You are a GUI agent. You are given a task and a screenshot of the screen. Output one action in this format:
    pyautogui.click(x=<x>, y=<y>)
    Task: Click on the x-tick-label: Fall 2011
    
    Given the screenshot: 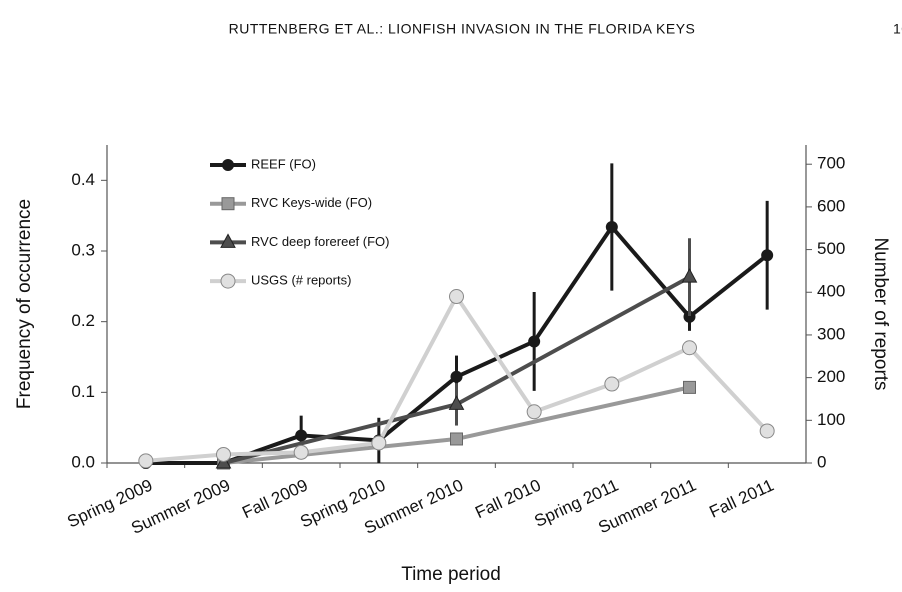 What is the action you would take?
    pyautogui.click(x=741, y=498)
    